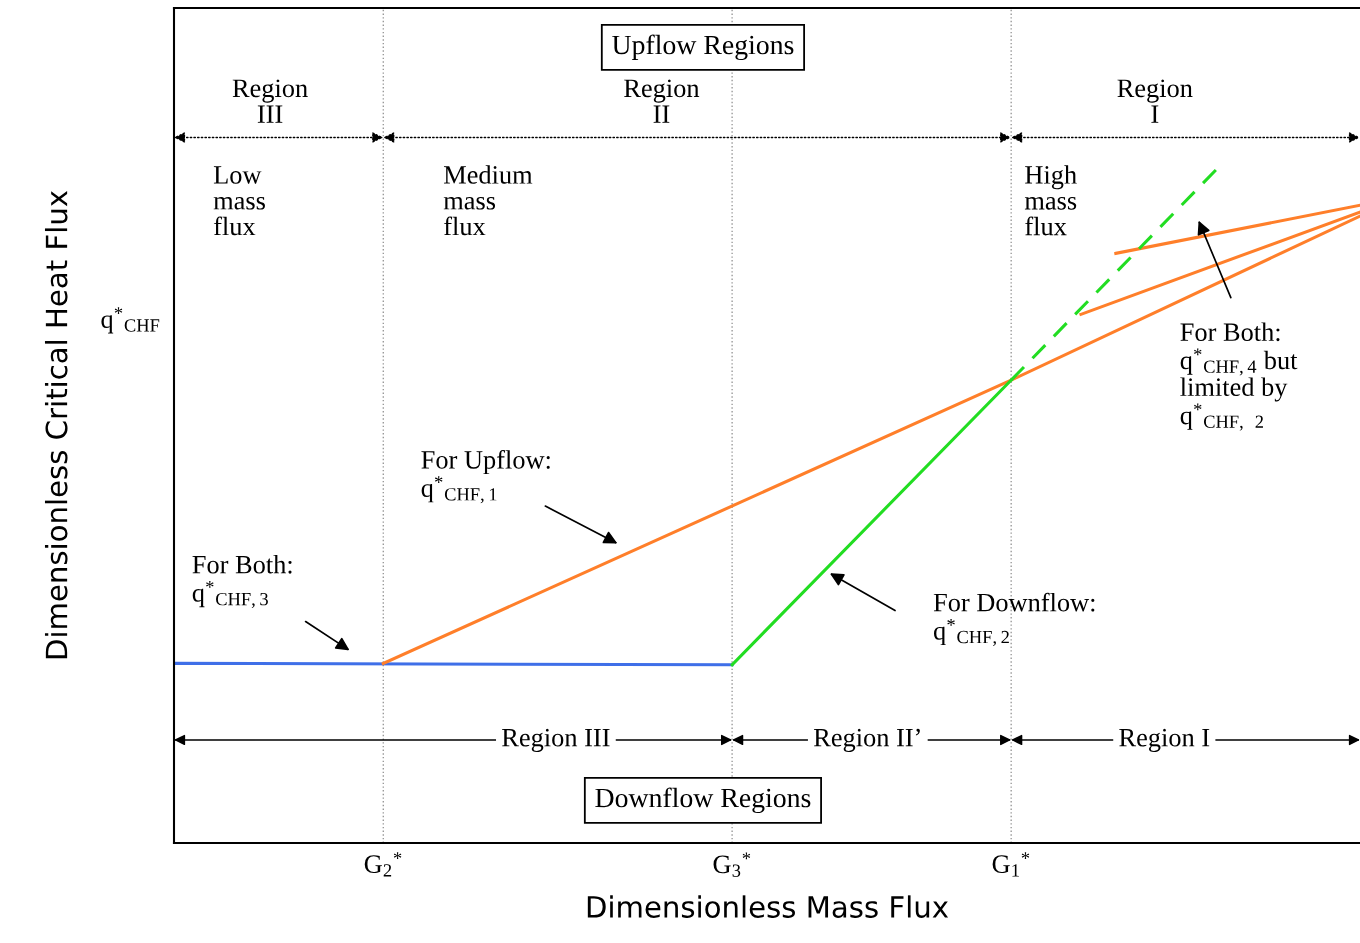  What do you see at coordinates (485, 476) in the screenshot?
I see `annotation: For Upflow: q$^{*}$$_{CHF,1}$` at bounding box center [485, 476].